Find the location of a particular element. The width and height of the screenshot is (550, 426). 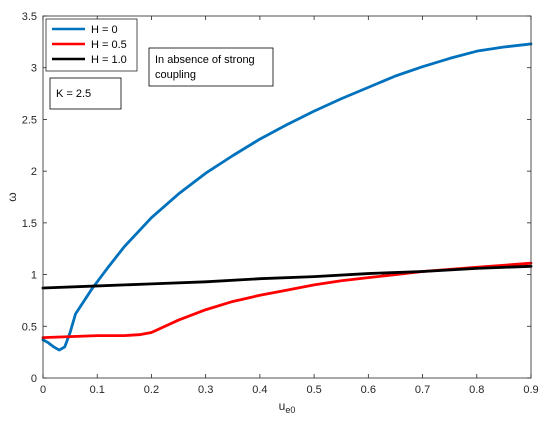

x-tick-label: 0.2 is located at coordinates (151, 390).